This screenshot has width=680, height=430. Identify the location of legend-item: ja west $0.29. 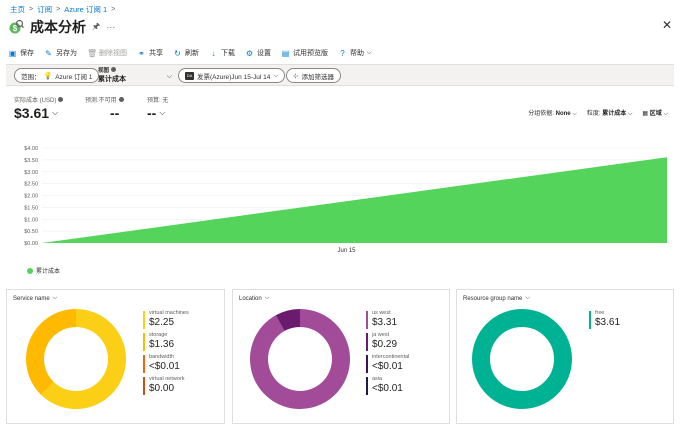
(387, 343).